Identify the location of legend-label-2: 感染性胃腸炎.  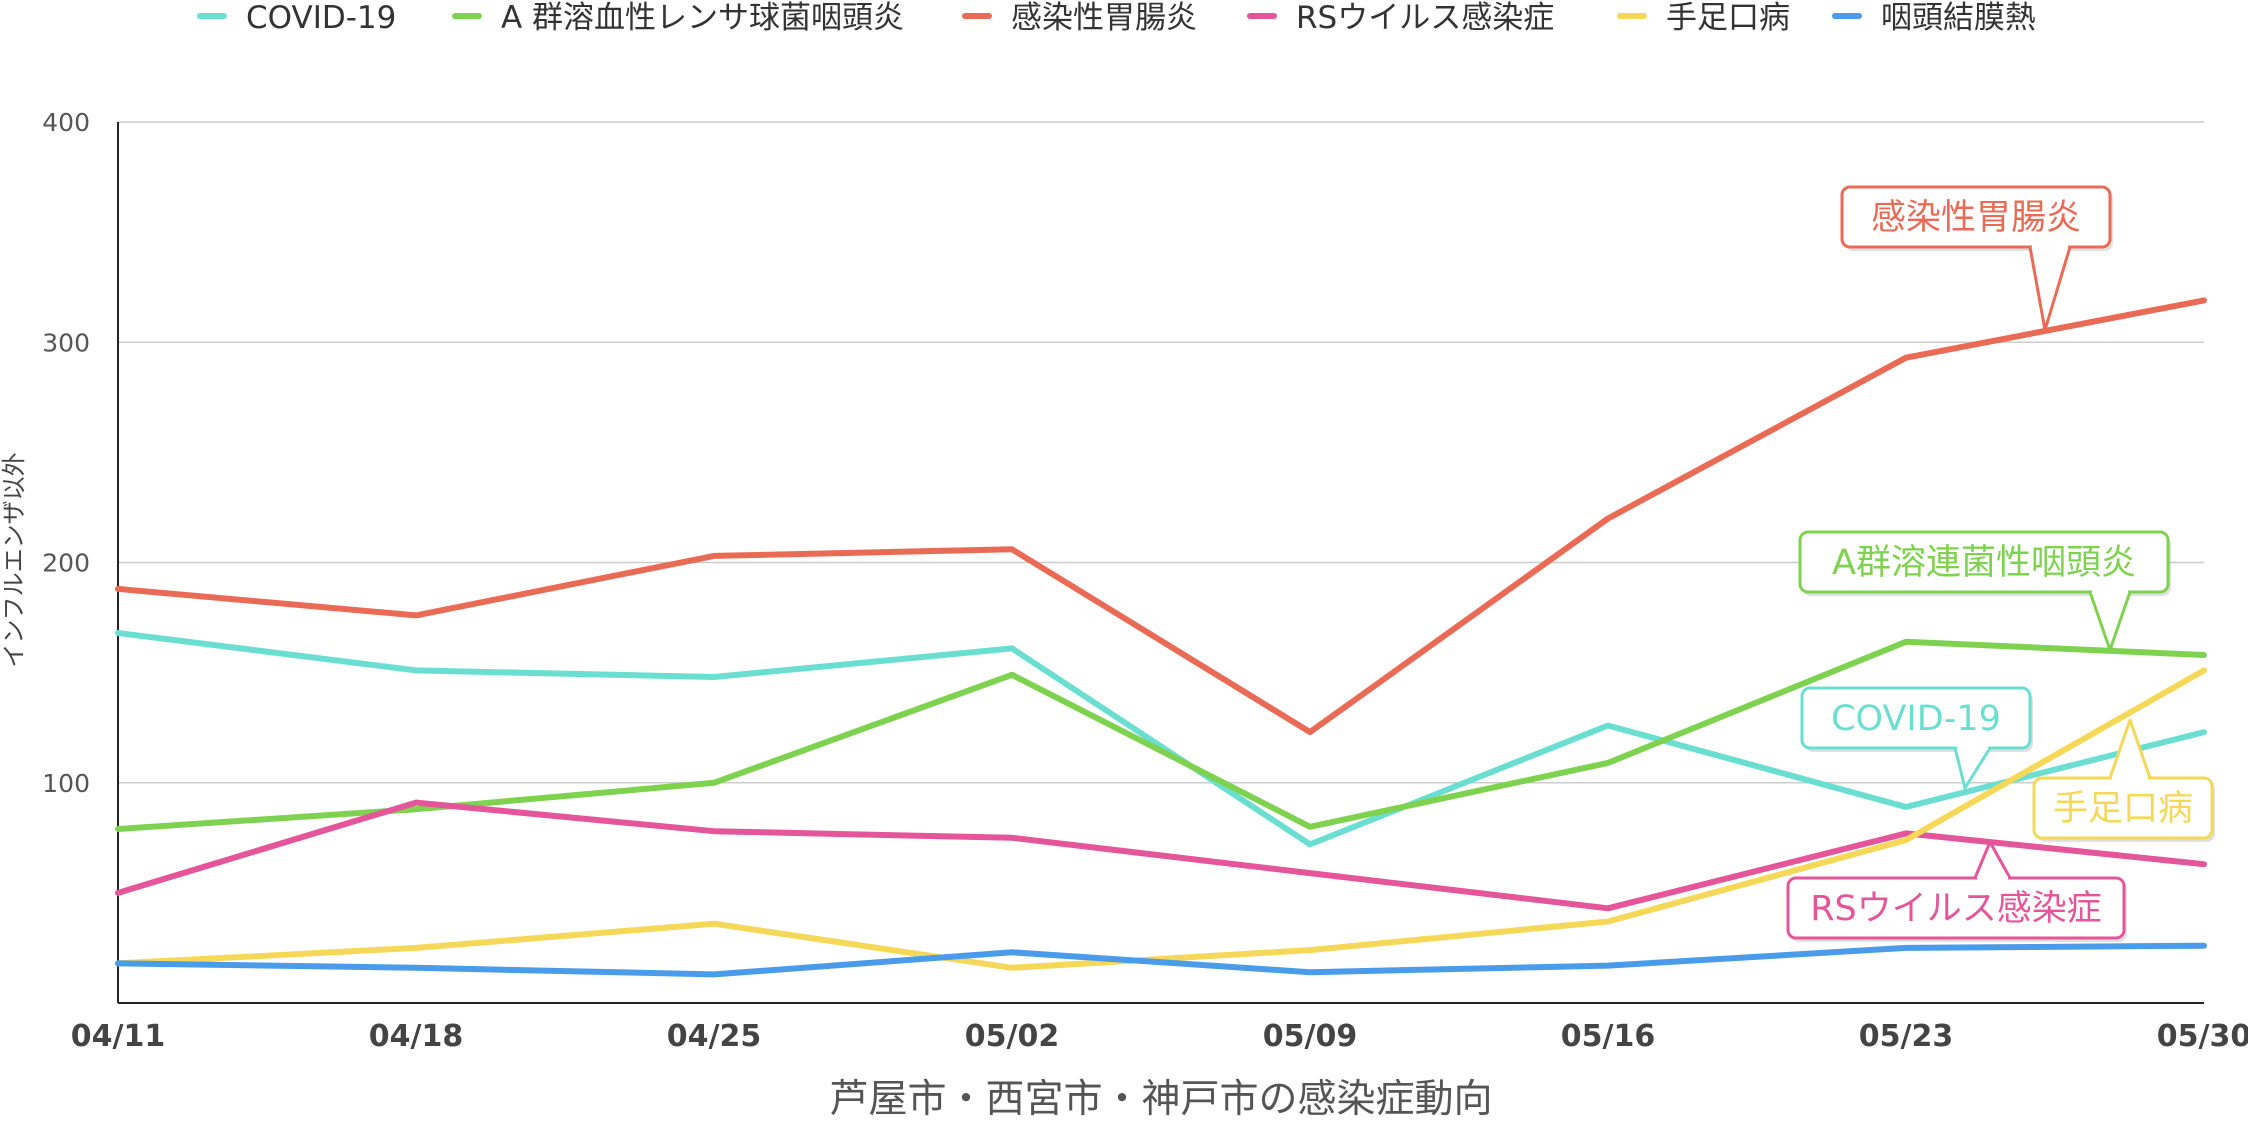
(1104, 18).